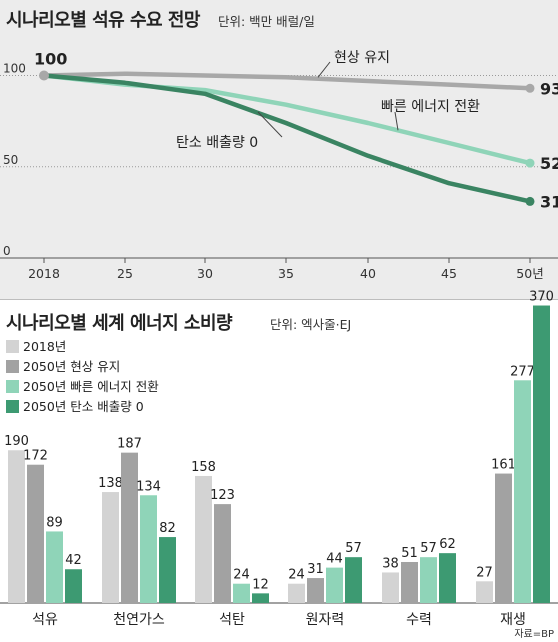 This screenshot has height=642, width=558. Describe the element at coordinates (503, 465) in the screenshot. I see `bar-value-label: 161` at that location.